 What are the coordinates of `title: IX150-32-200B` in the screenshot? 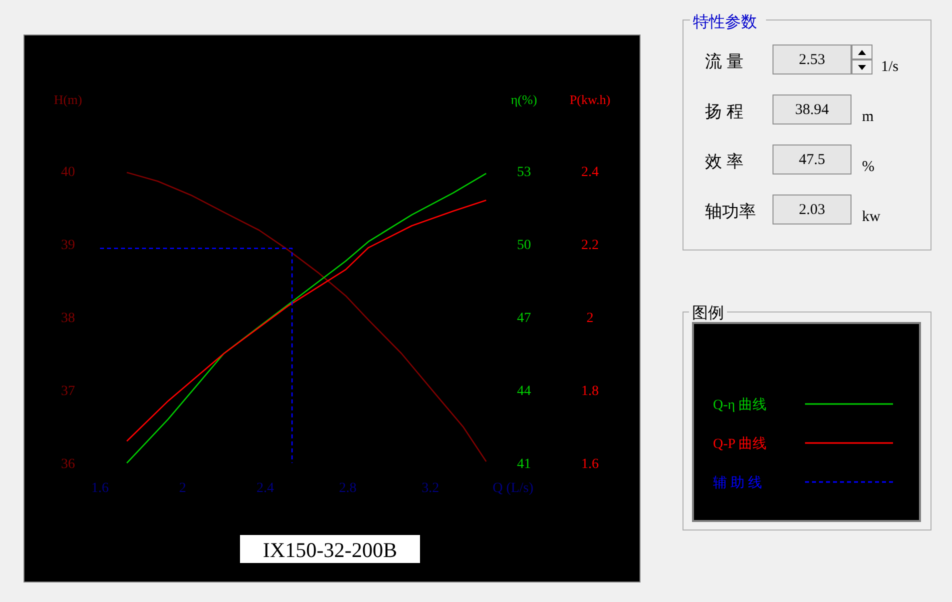 It's located at (330, 549).